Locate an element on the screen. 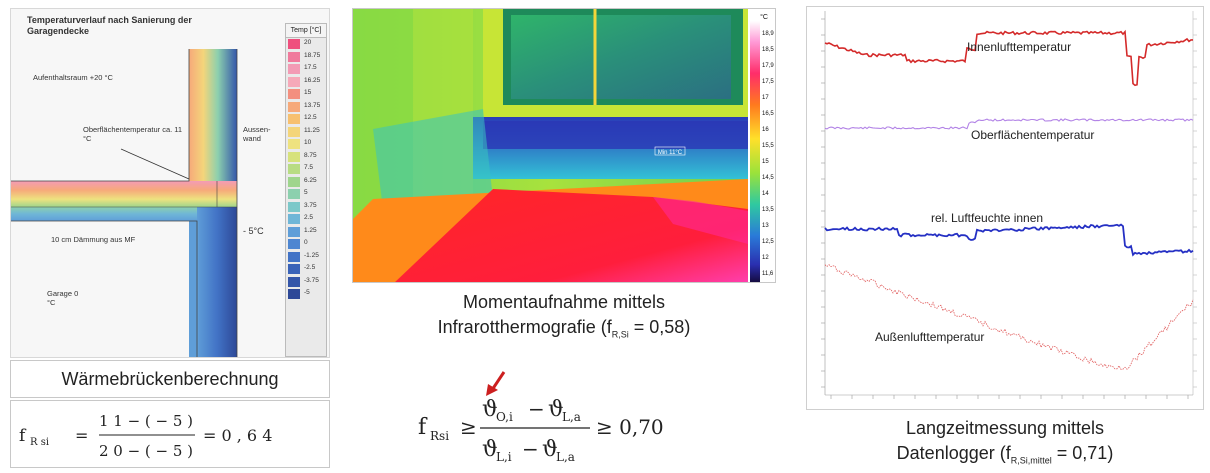 The image size is (1210, 473). ir-scale-tick: 18,9 is located at coordinates (768, 34).